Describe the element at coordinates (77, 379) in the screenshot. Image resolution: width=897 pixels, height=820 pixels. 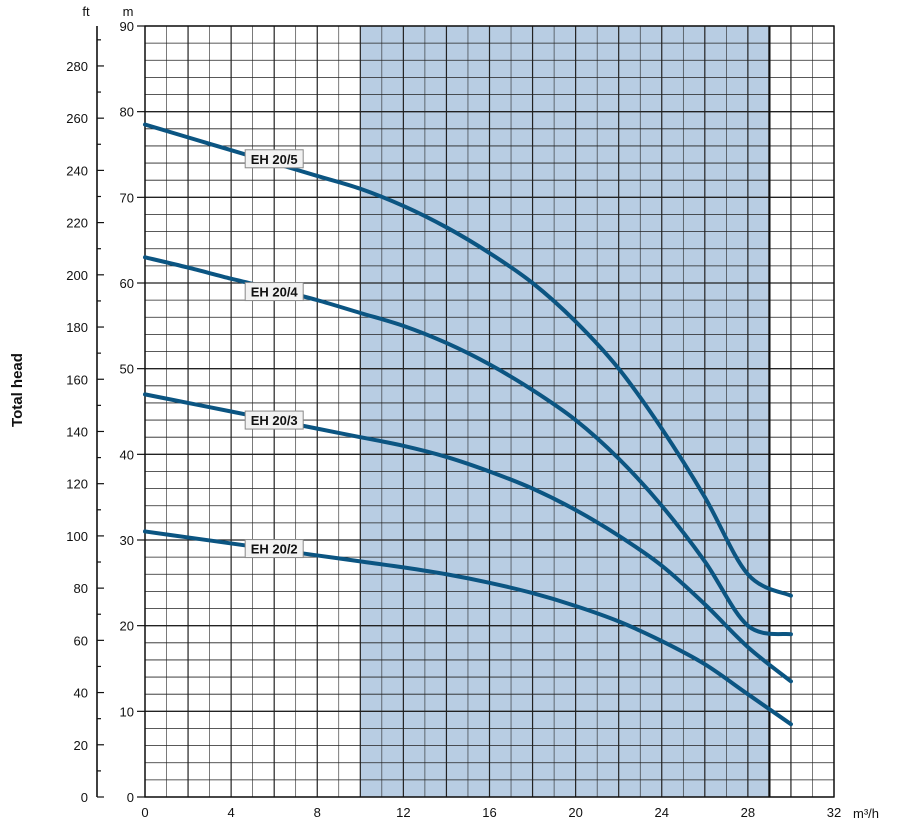
I see `y-tick-label-ft: 160` at that location.